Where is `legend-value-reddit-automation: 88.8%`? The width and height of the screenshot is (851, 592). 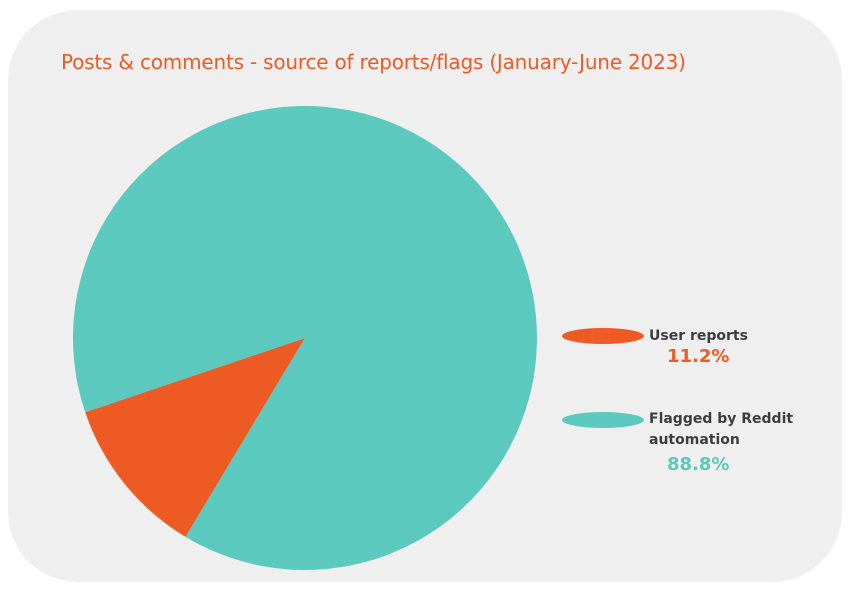 legend-value-reddit-automation: 88.8% is located at coordinates (698, 464).